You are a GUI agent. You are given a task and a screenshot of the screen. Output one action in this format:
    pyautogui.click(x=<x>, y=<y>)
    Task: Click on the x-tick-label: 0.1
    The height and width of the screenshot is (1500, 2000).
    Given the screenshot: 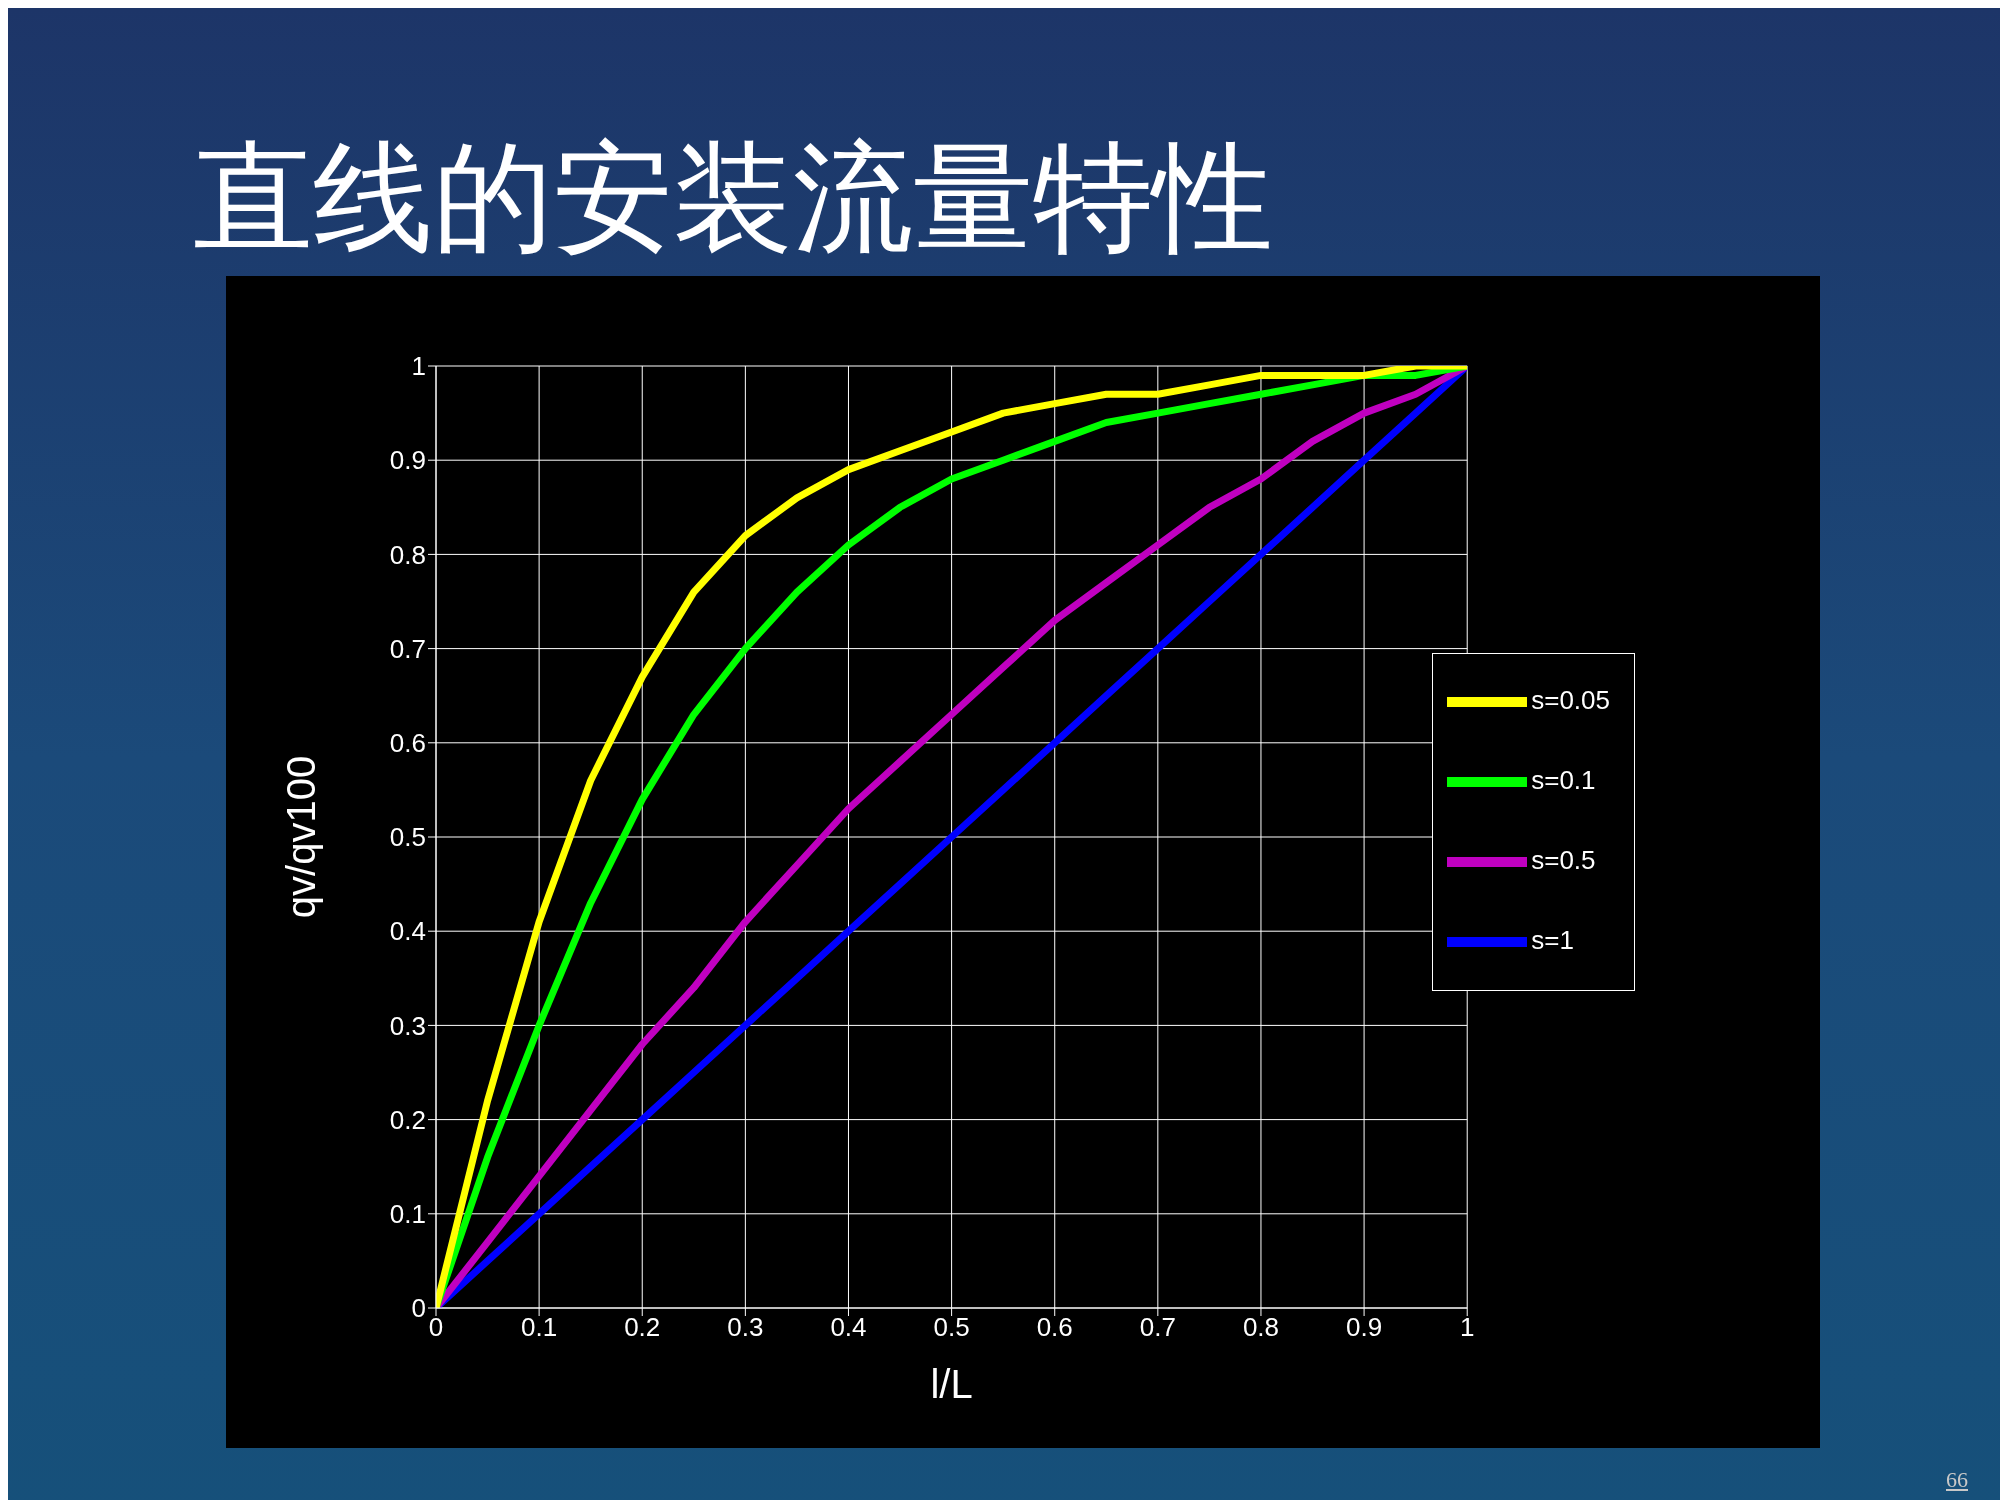 What is the action you would take?
    pyautogui.click(x=539, y=1327)
    